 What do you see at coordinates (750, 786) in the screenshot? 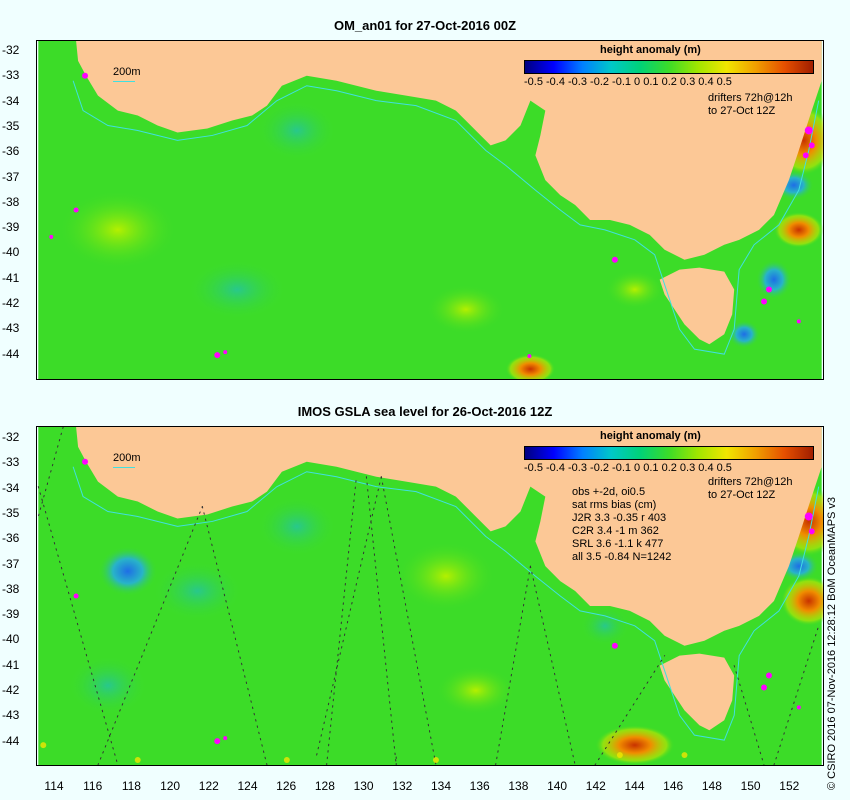
I see `x-tick-label: 150` at bounding box center [750, 786].